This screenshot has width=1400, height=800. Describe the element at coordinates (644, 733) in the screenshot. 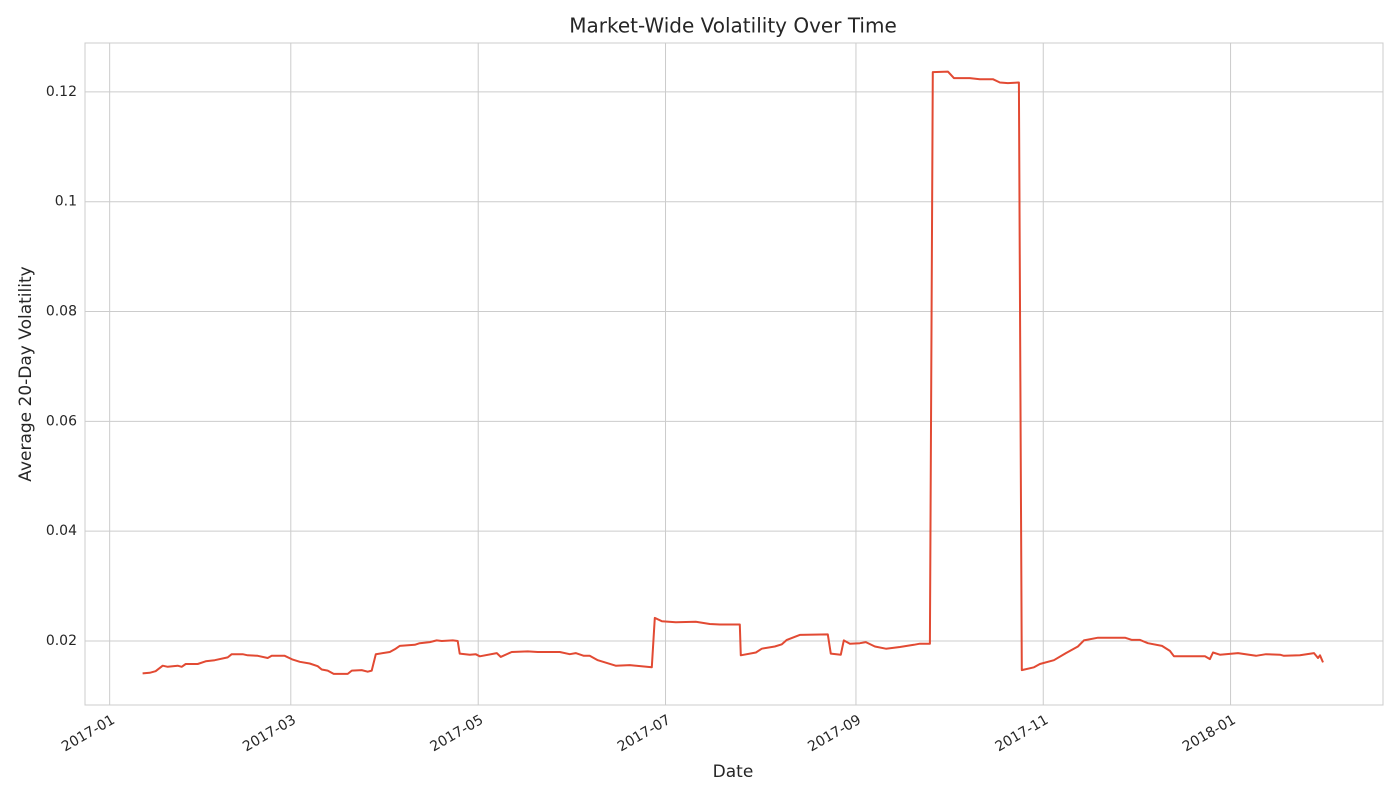

I see `x-tick-label: 2017-07` at that location.